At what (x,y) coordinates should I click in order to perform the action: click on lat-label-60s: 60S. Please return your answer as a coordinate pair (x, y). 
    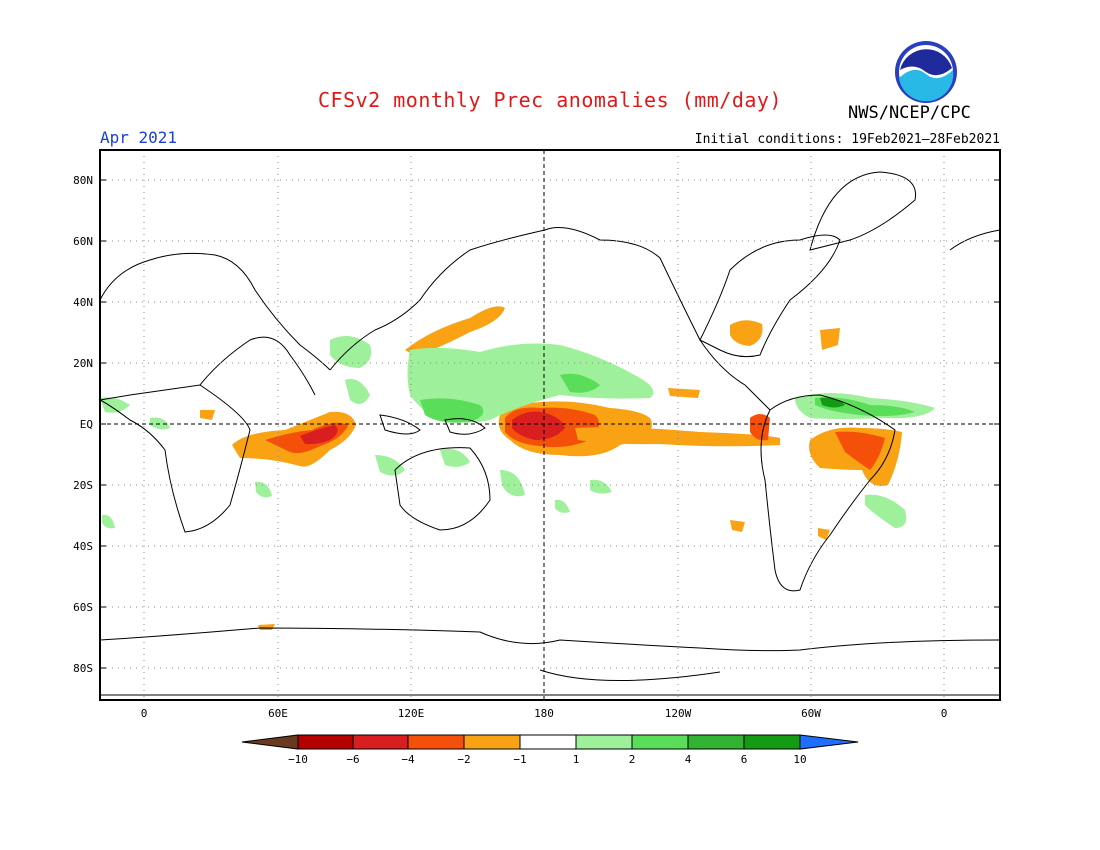
    Looking at the image, I should click on (83, 607).